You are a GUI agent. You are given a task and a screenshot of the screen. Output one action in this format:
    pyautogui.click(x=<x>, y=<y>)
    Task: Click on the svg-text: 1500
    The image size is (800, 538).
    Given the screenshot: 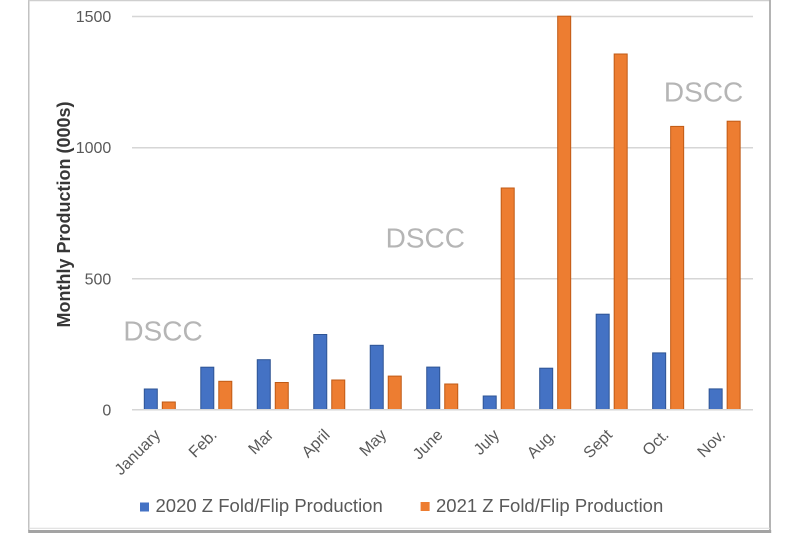 What is the action you would take?
    pyautogui.click(x=94, y=17)
    